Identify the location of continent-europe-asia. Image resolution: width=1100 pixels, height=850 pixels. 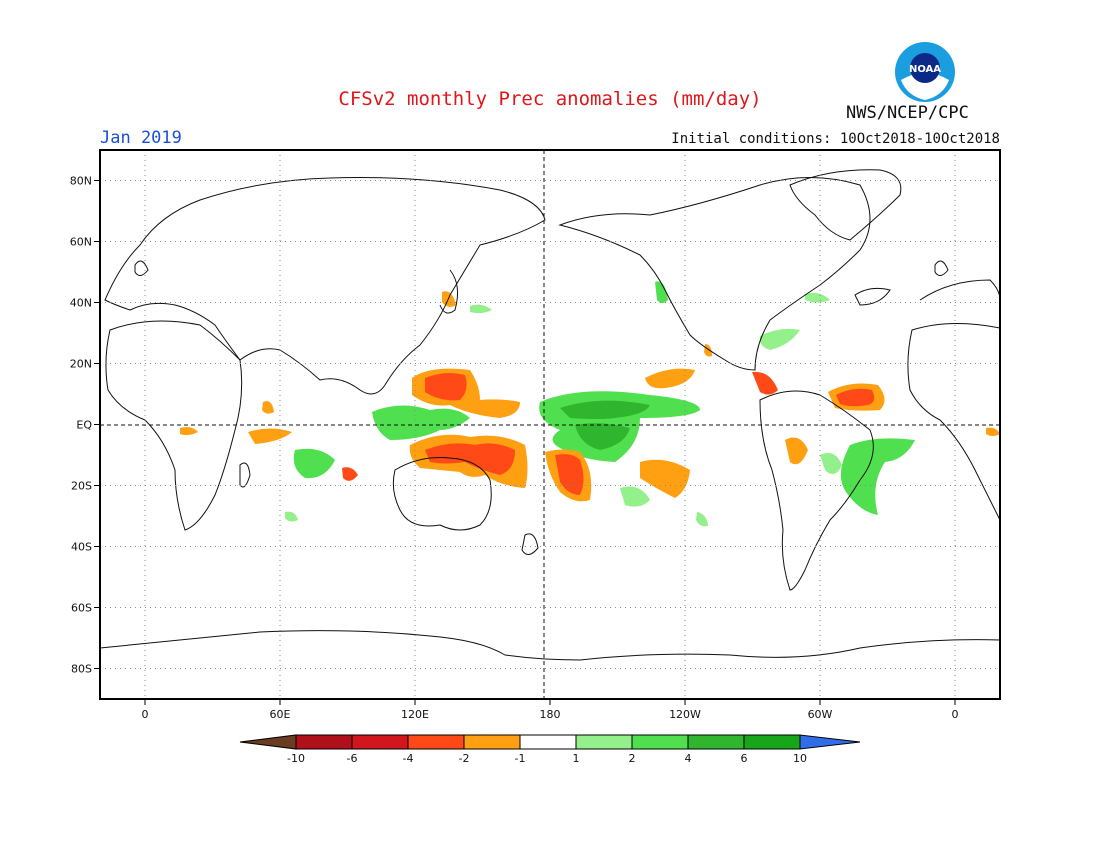
(325, 286).